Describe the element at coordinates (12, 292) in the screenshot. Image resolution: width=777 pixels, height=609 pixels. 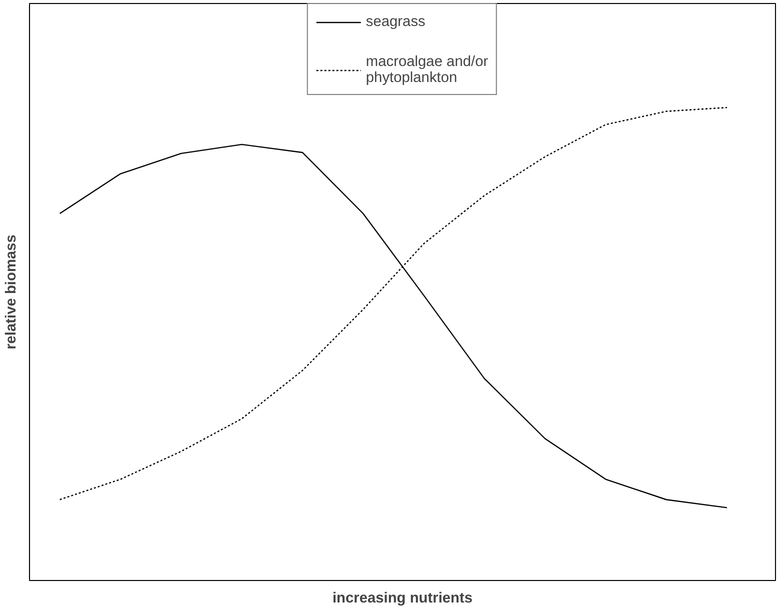
I see `y-axis-title: relative biomass` at that location.